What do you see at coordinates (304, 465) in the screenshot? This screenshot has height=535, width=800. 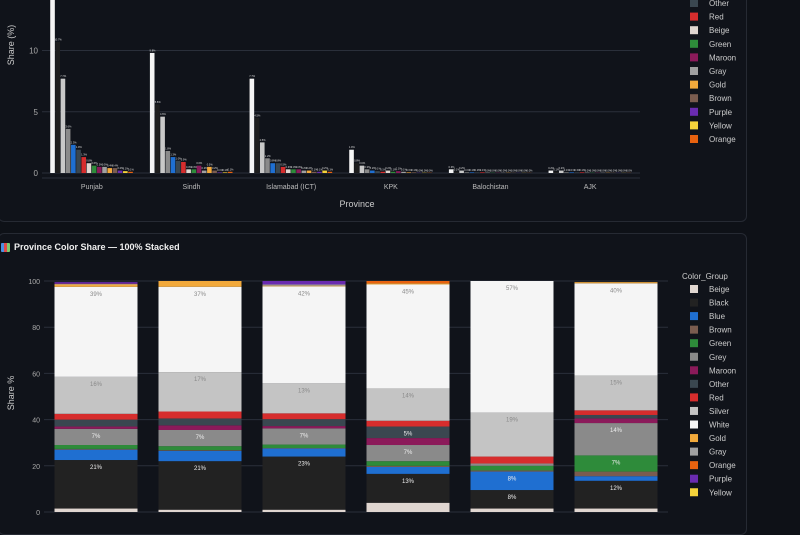 I see `segment-label: 23%` at bounding box center [304, 465].